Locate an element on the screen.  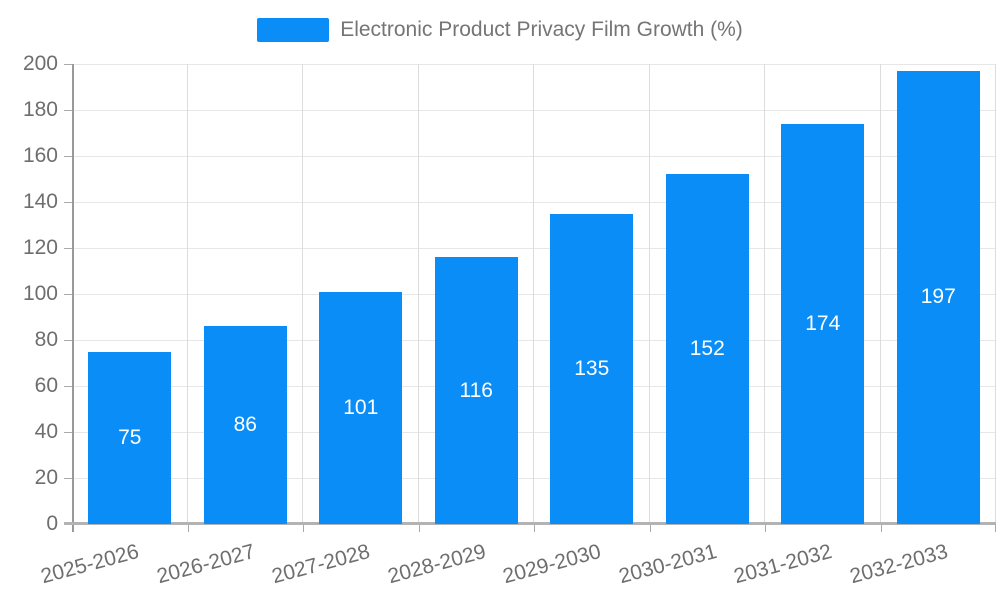
y-axis-tick-label: 20 is located at coordinates (46, 477).